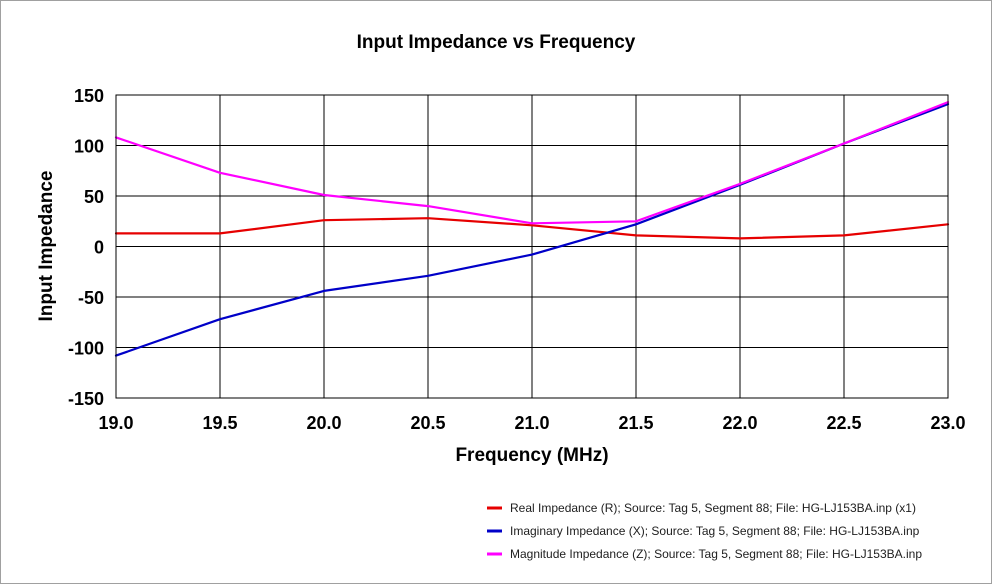 The height and width of the screenshot is (588, 992). What do you see at coordinates (427, 423) in the screenshot?
I see `x-tick-label: 20.5` at bounding box center [427, 423].